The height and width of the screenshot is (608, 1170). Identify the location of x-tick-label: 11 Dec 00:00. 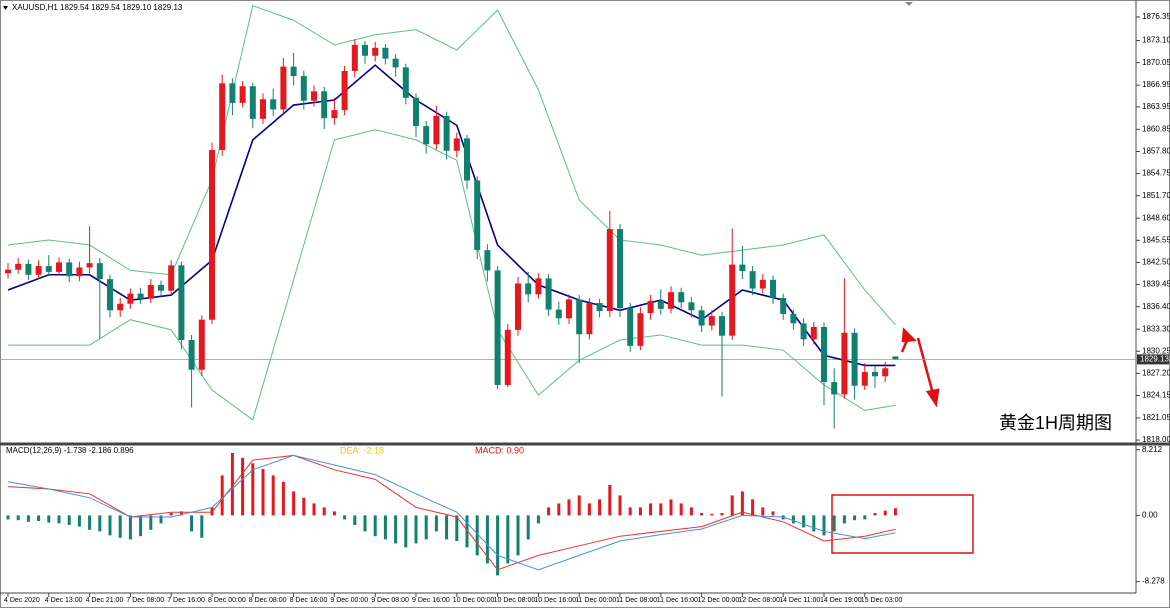
(595, 600).